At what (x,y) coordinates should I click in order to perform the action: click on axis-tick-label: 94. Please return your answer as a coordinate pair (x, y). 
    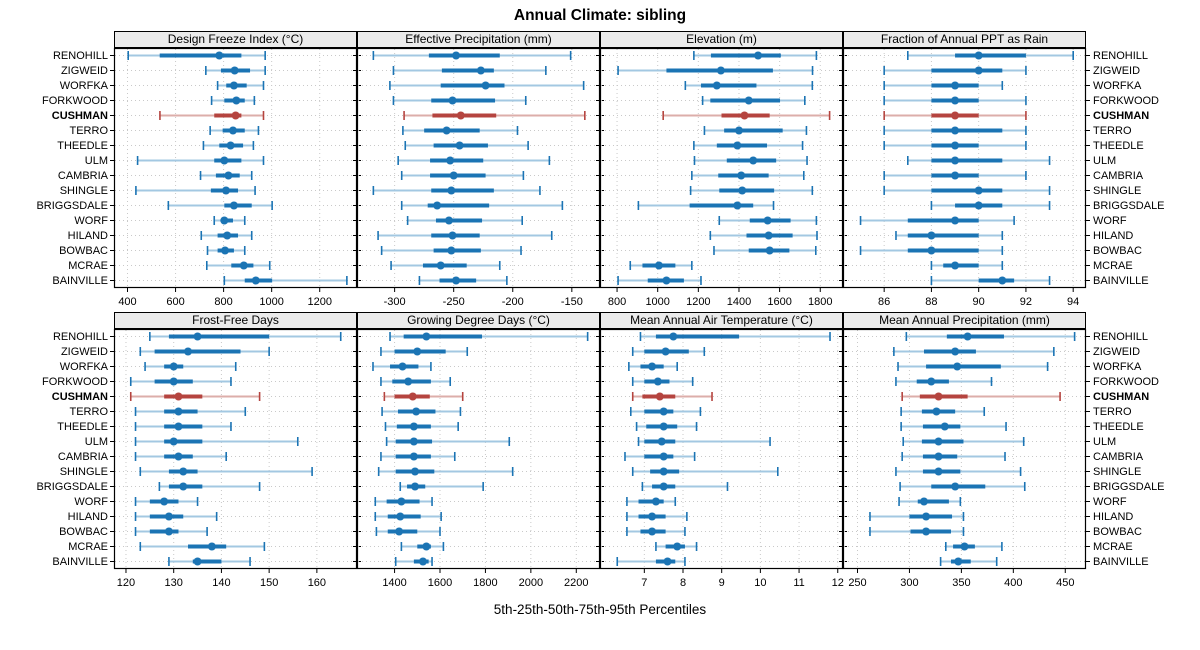
    Looking at the image, I should click on (1073, 302).